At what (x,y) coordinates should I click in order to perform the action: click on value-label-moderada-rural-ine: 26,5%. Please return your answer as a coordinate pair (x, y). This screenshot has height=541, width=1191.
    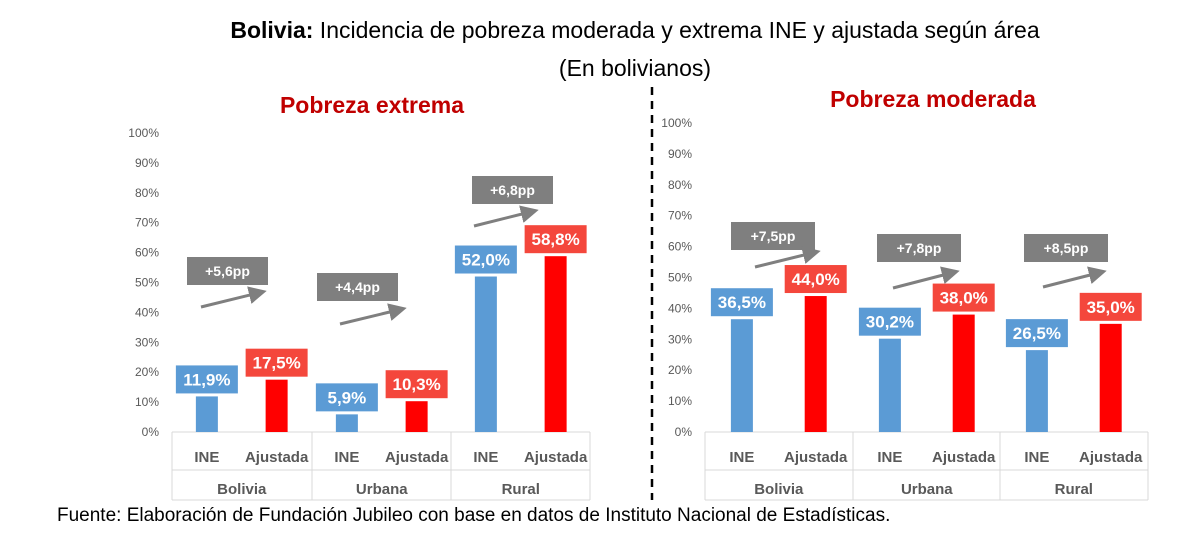
    Looking at the image, I should click on (1037, 333).